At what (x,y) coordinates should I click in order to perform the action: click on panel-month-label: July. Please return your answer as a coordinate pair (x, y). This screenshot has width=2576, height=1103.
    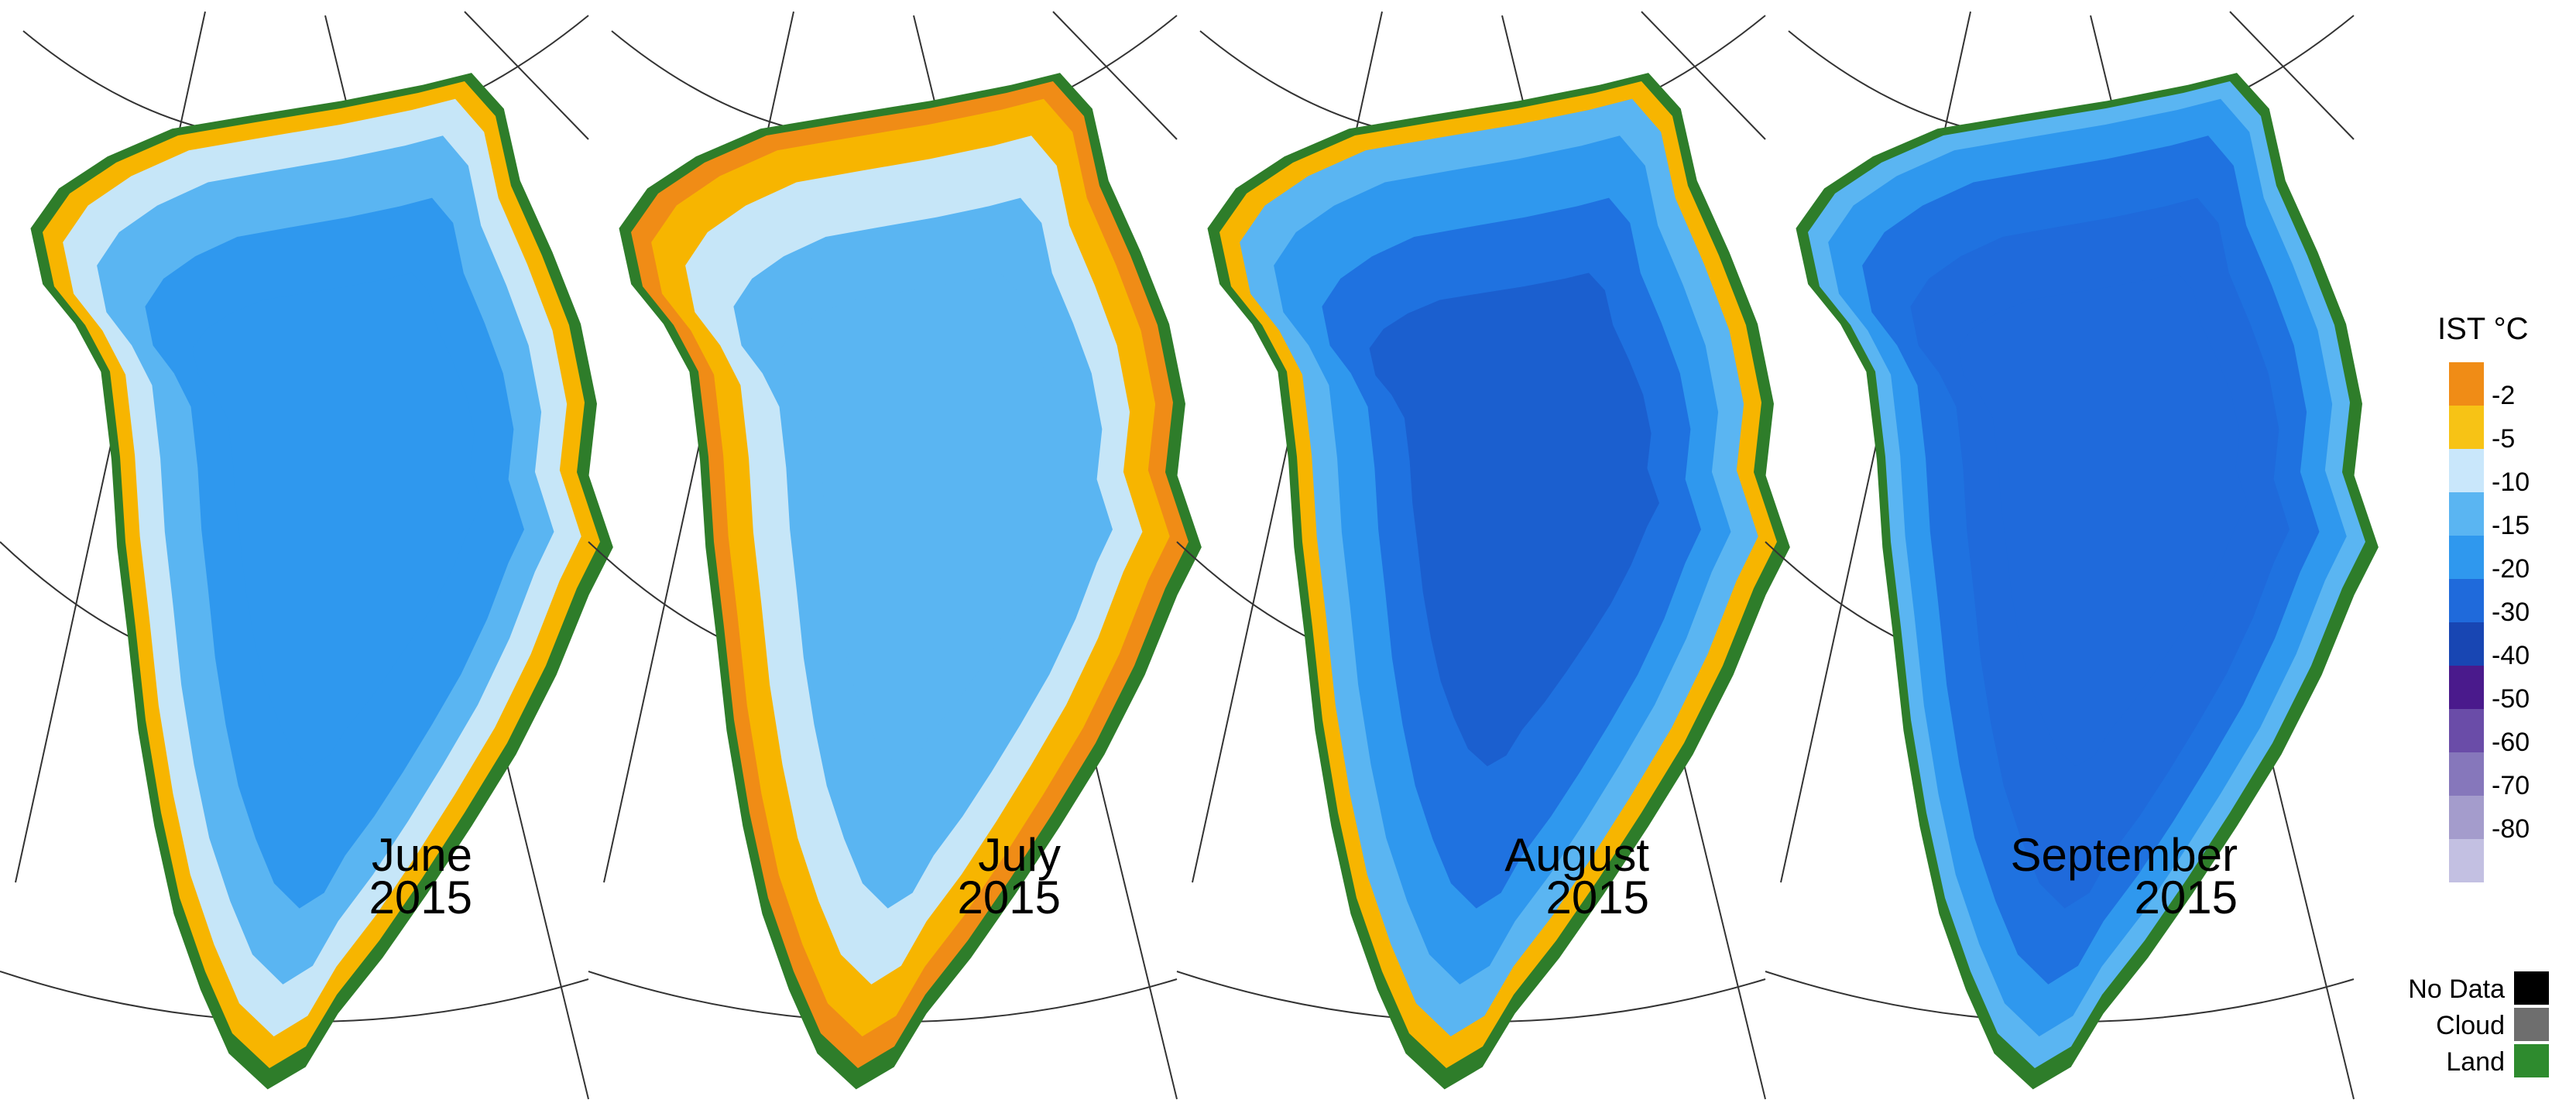
    Looking at the image, I should click on (1019, 855).